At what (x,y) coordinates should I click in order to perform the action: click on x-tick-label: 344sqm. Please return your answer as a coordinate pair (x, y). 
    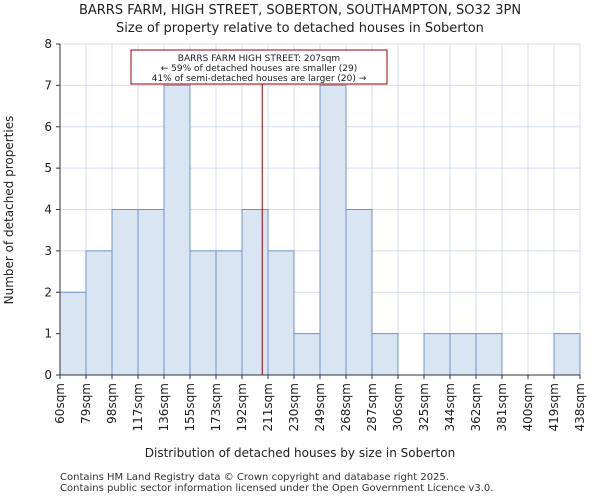
    Looking at the image, I should click on (450, 407).